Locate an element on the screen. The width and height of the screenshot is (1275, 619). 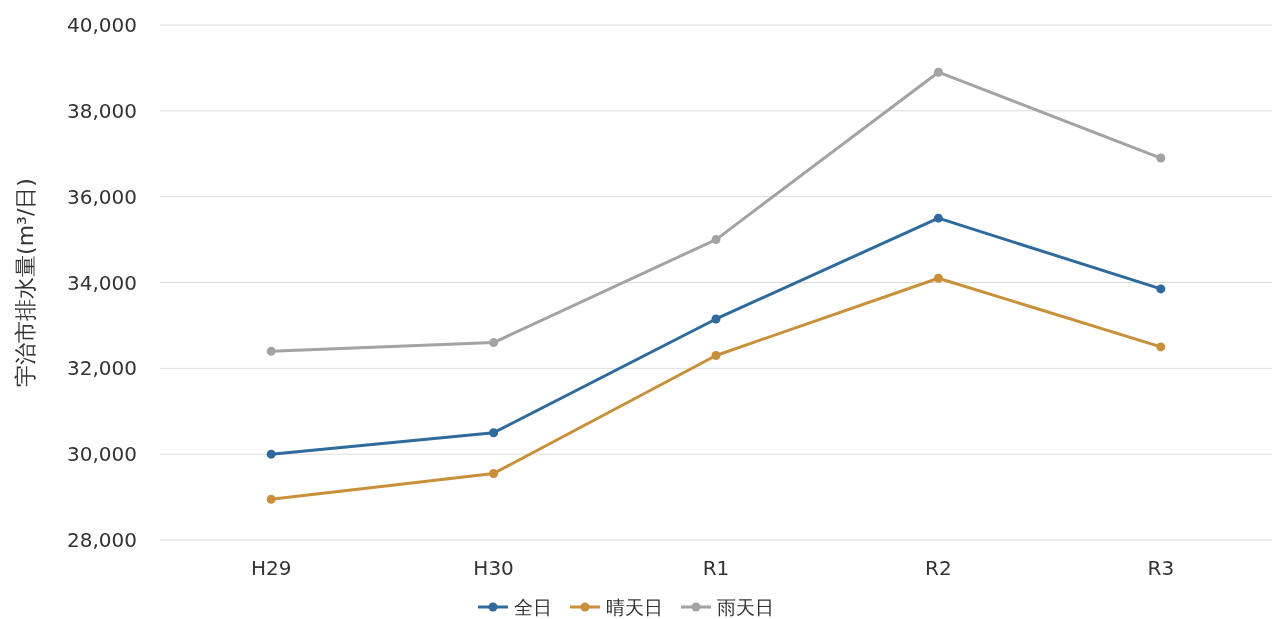
x-tick-label: H30 is located at coordinates (493, 568).